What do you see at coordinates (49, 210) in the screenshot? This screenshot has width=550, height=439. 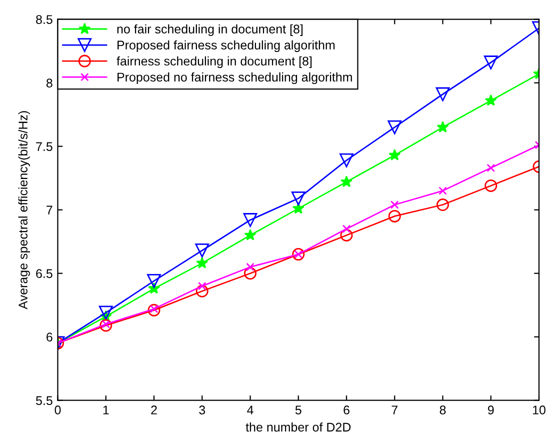 I see `y-tick-label: 7` at bounding box center [49, 210].